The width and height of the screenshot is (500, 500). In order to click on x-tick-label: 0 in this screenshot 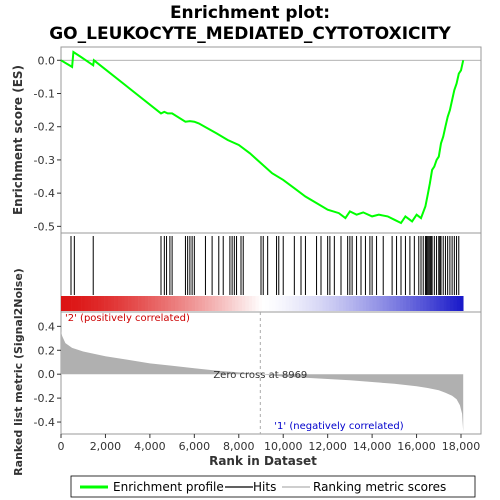, I will do `click(61, 446)`.